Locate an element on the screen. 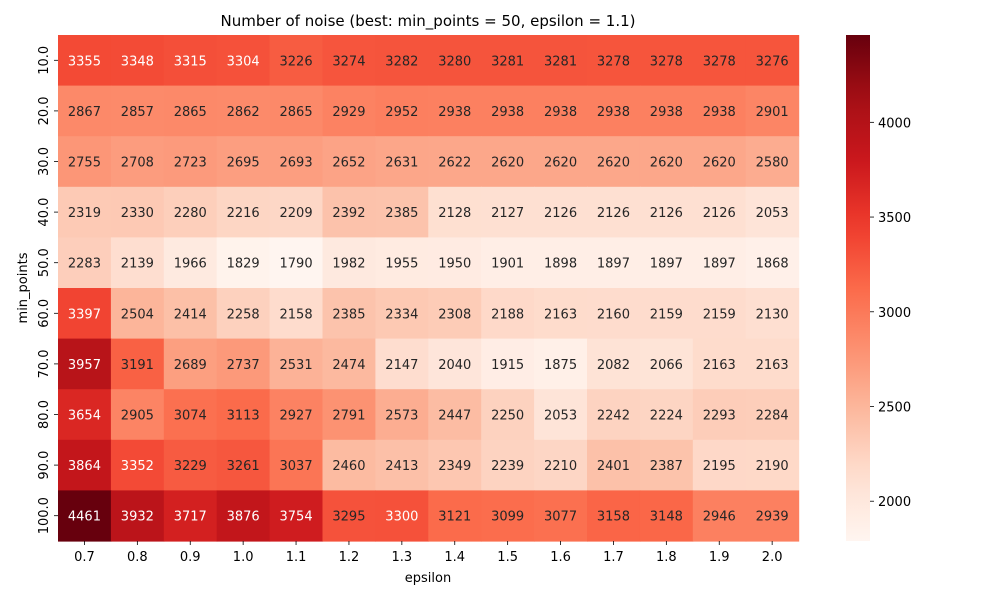 This screenshot has height=600, width=1000. cell-value-label: 1901 is located at coordinates (507, 264).